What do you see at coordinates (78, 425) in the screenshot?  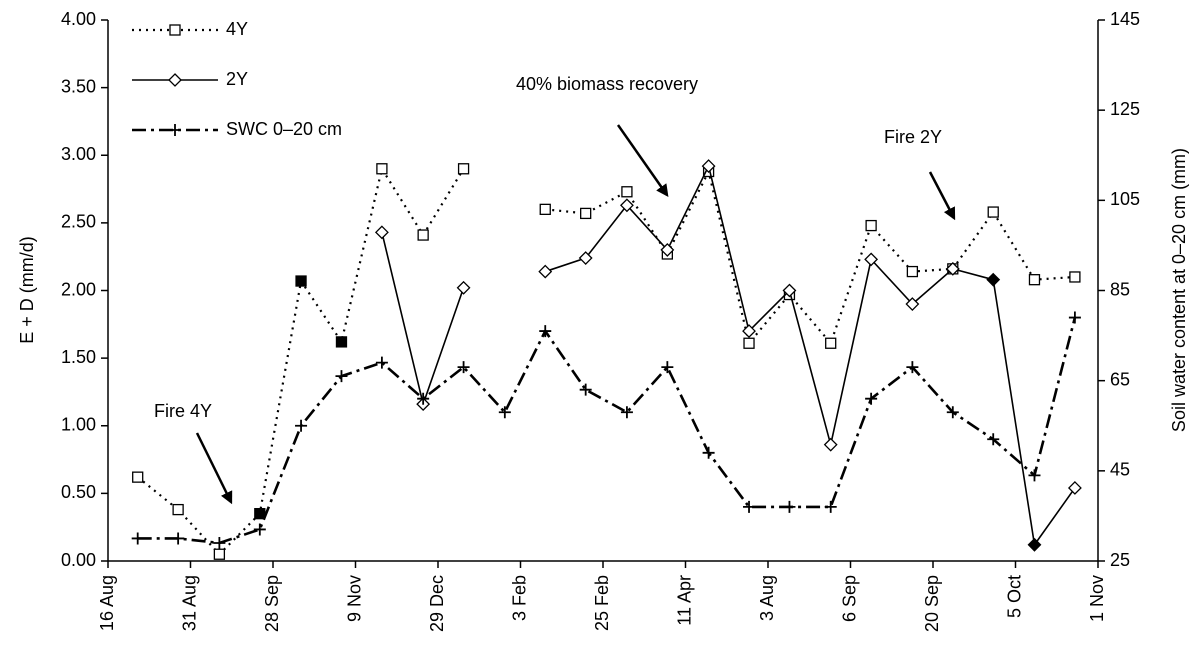 I see `y-tick-label: 1.00` at bounding box center [78, 425].